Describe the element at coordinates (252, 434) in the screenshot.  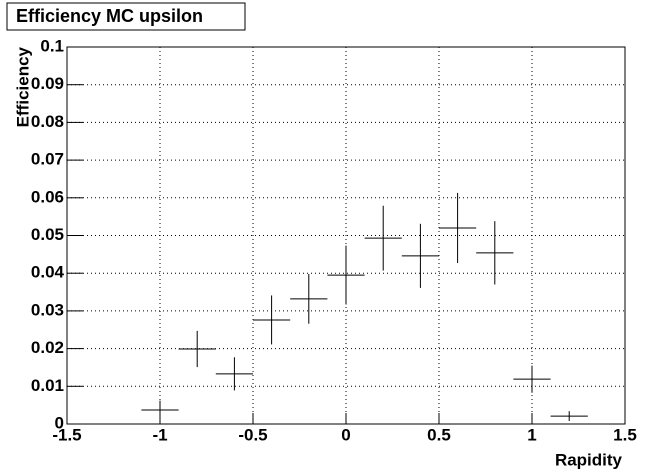
I see `x-tick-label: -0.5` at that location.